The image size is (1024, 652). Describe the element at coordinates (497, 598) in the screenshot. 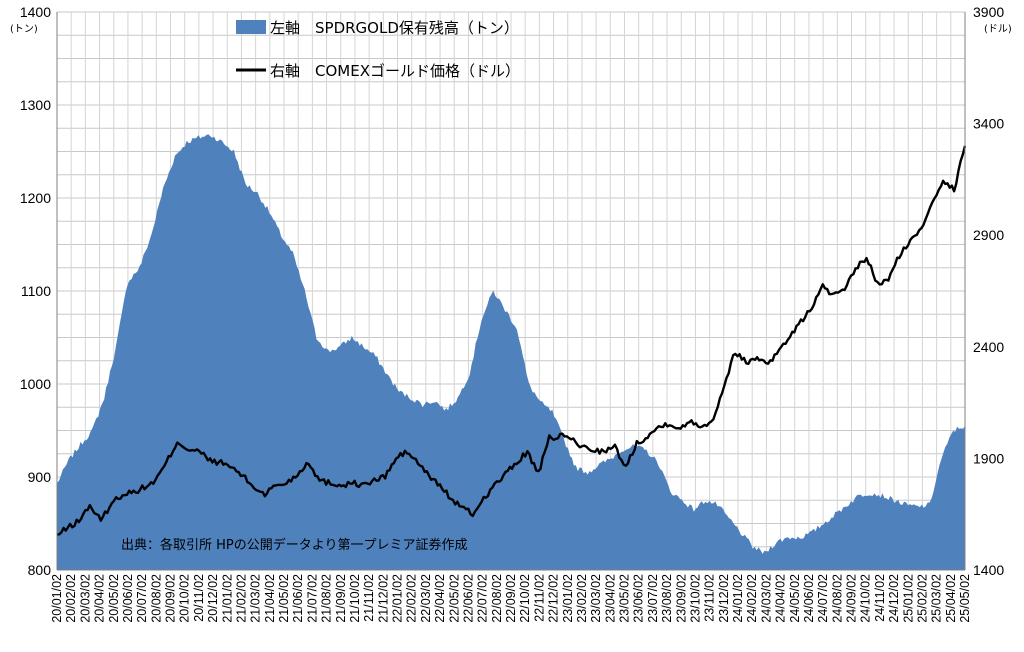

I see `x-tick-label: 22/08/02` at that location.